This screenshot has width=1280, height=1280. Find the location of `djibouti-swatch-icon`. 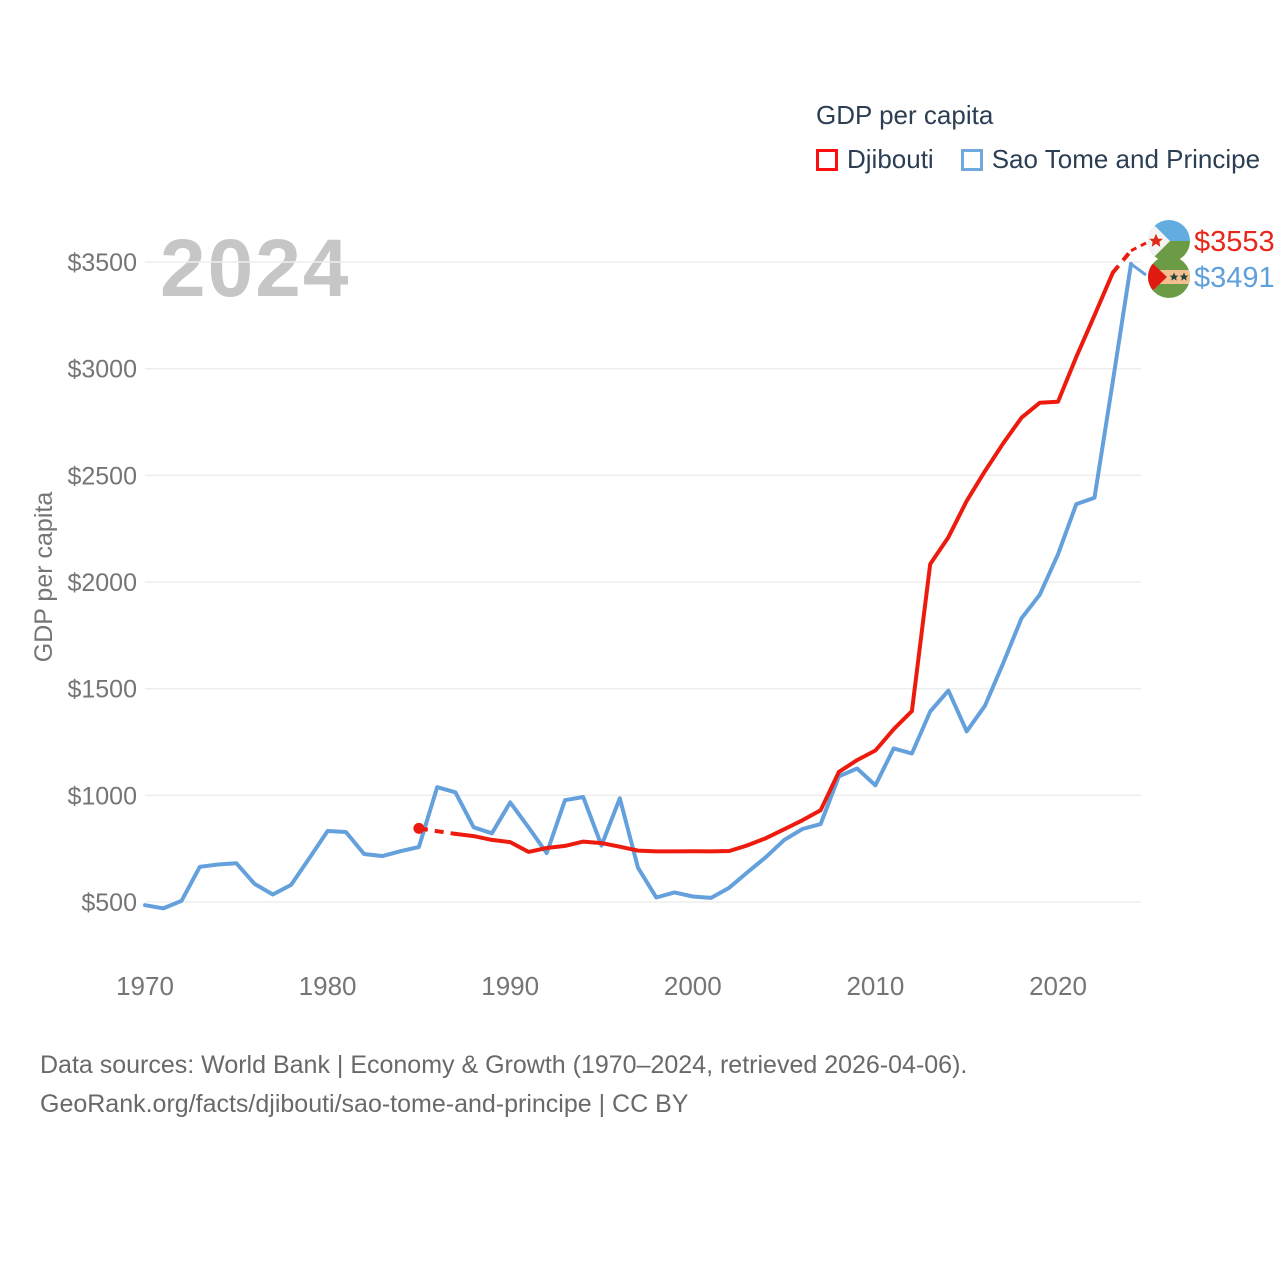

djibouti-swatch-icon is located at coordinates (827, 159).